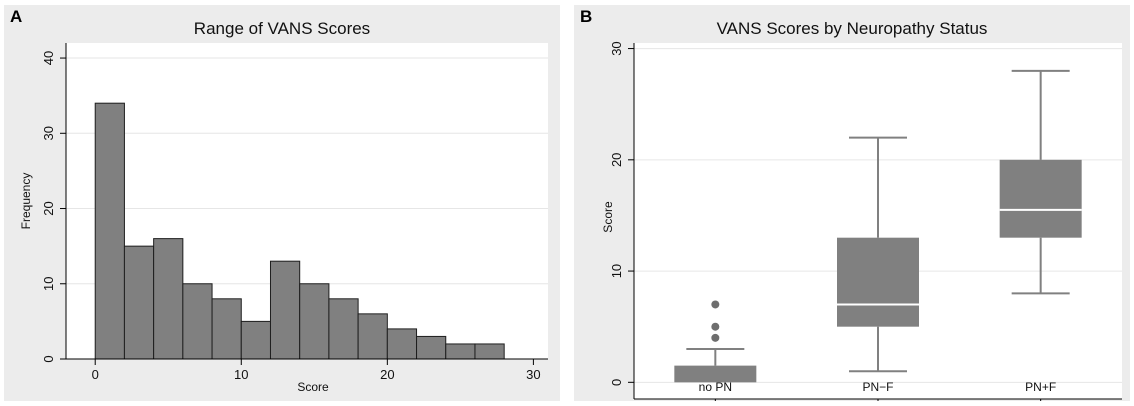  What do you see at coordinates (715, 387) in the screenshot?
I see `category-label: no PN` at bounding box center [715, 387].